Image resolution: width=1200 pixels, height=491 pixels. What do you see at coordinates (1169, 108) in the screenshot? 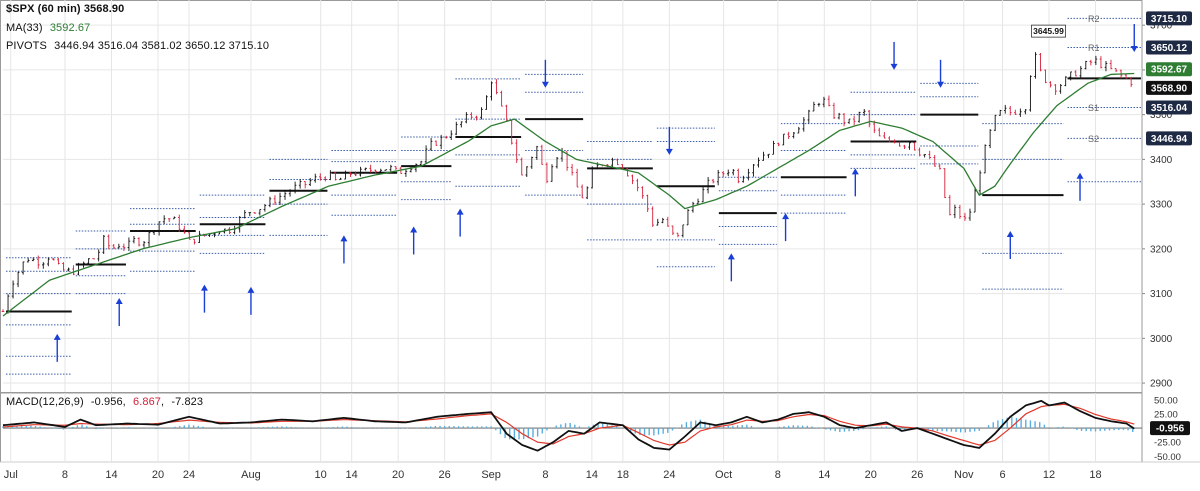
I see `axis-tag-text: 3516.04` at bounding box center [1169, 108].